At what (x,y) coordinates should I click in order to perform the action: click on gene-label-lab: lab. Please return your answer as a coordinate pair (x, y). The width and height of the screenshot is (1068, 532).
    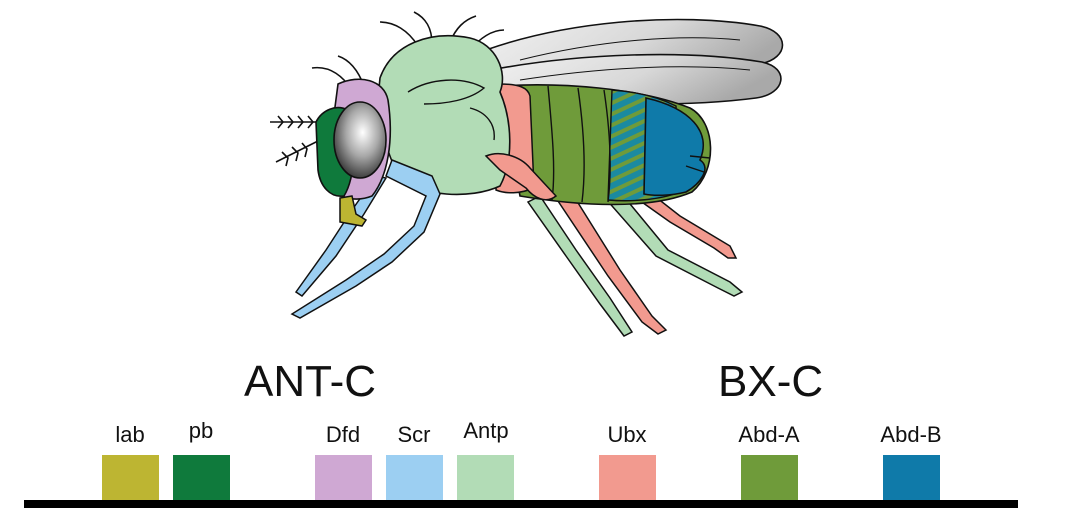
    Looking at the image, I should click on (130, 434).